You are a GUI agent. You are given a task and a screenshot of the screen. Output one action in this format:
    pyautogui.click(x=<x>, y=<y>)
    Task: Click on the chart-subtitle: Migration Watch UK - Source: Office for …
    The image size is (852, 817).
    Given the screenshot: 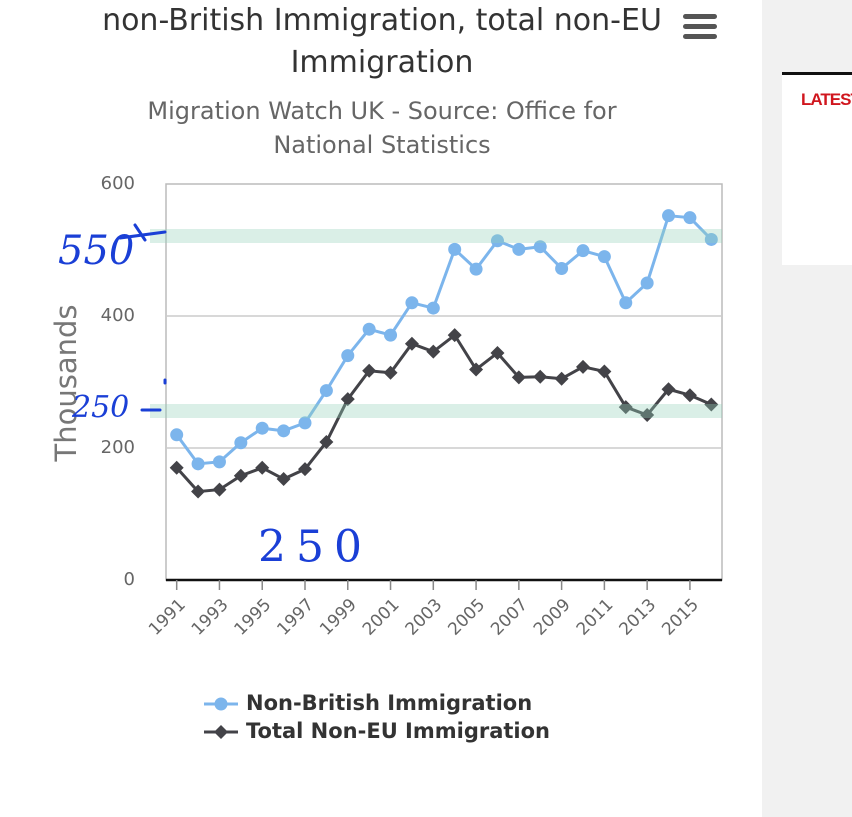 What is the action you would take?
    pyautogui.click(x=382, y=128)
    